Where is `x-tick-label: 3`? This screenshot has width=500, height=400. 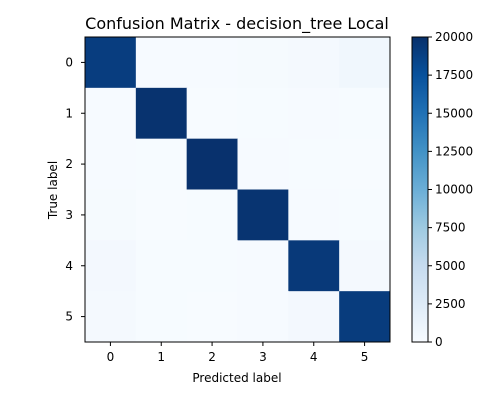
x-tick-label: 3 is located at coordinates (263, 357).